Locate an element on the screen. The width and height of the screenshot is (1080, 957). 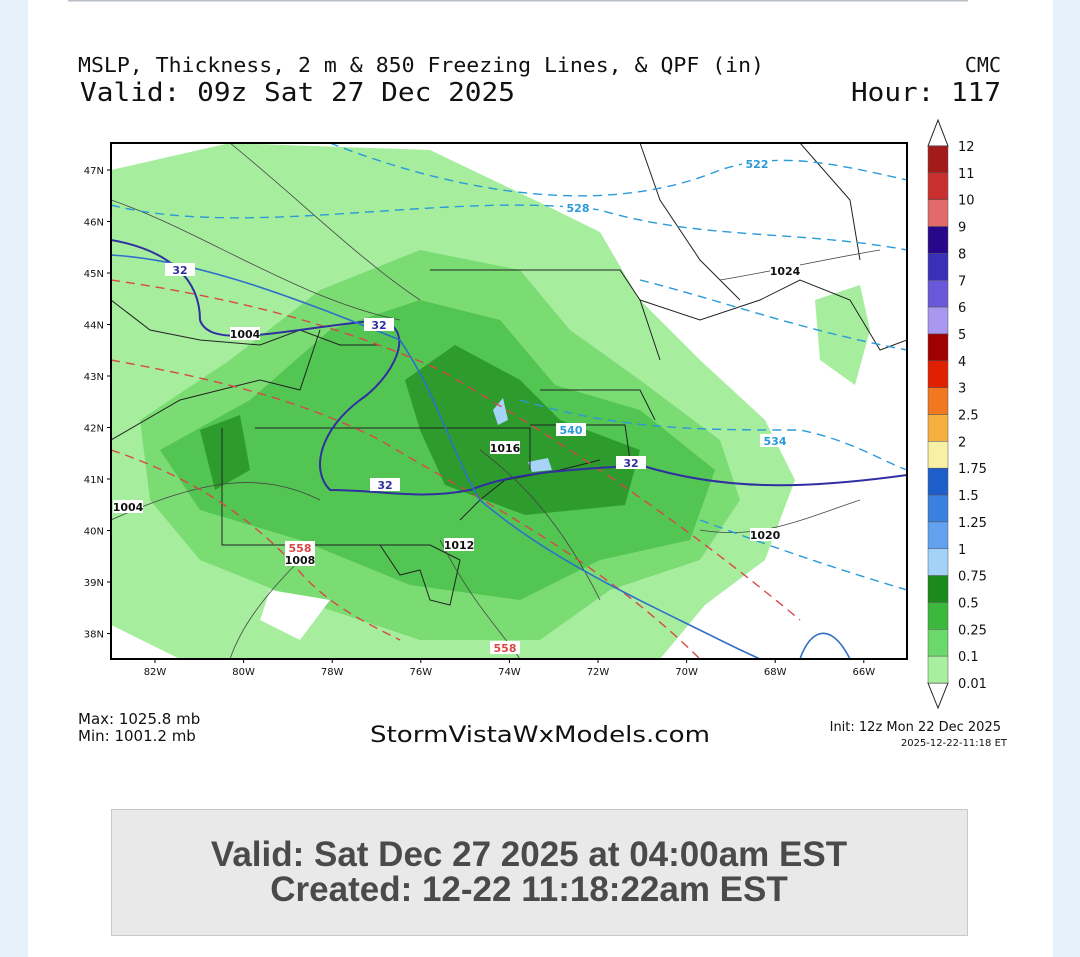
lat-label: 47N is located at coordinates (94, 171).